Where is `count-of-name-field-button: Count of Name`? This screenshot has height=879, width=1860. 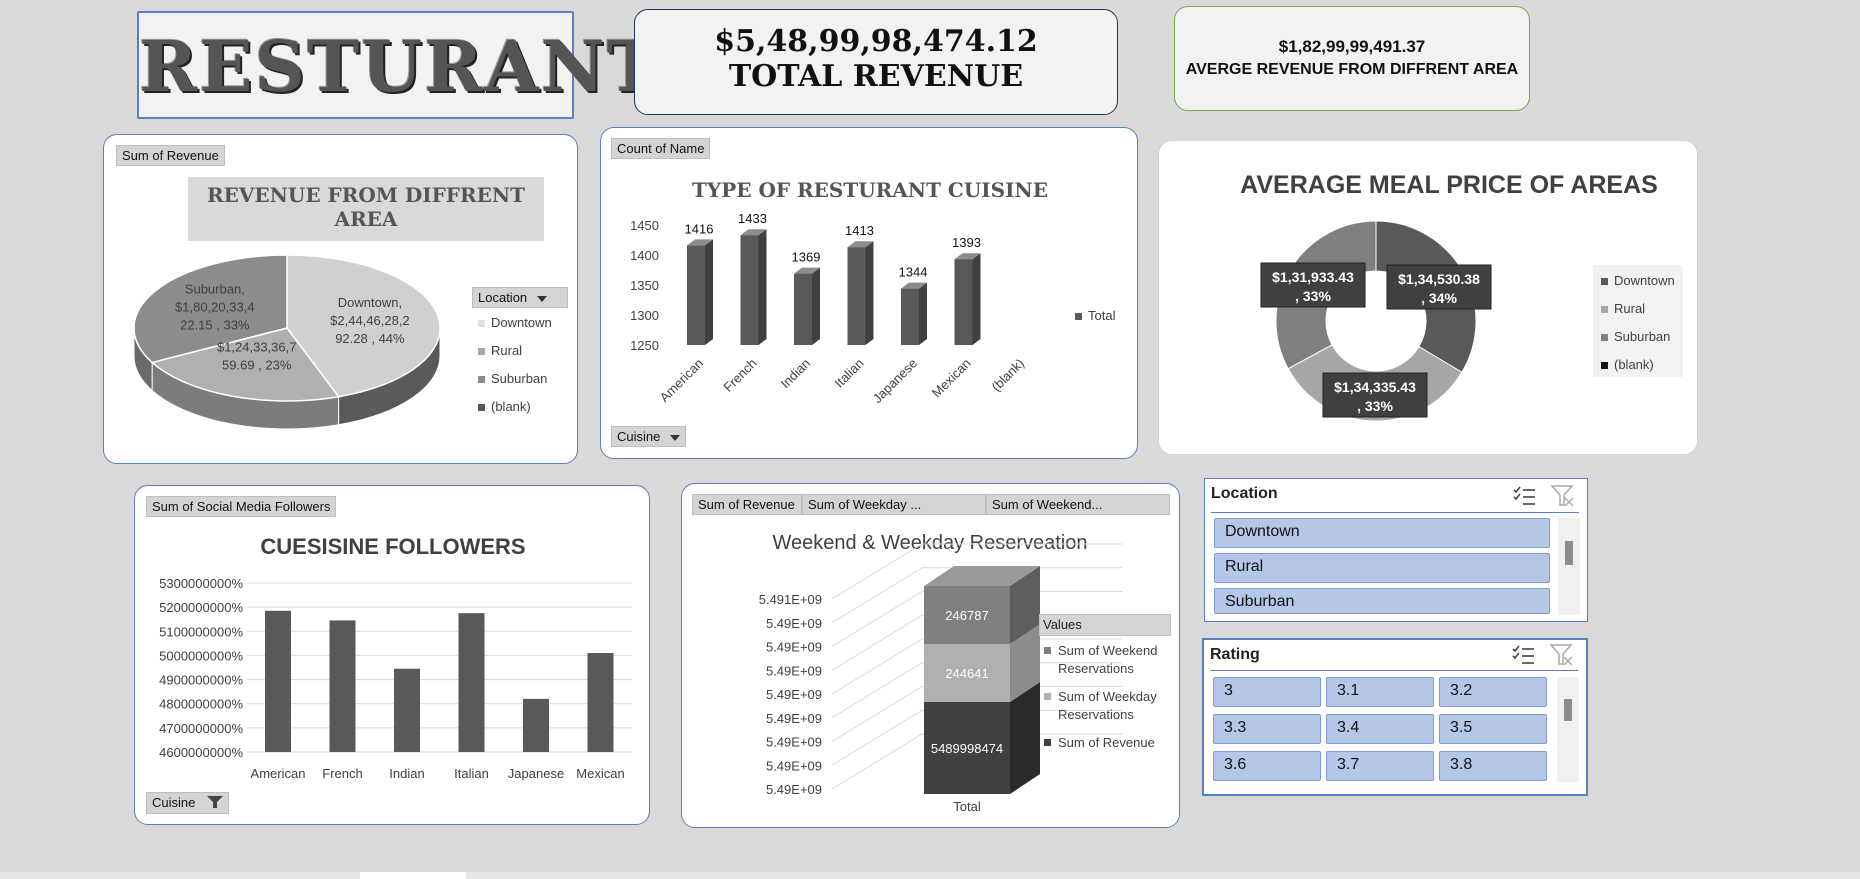
count-of-name-field-button: Count of Name is located at coordinates (661, 148).